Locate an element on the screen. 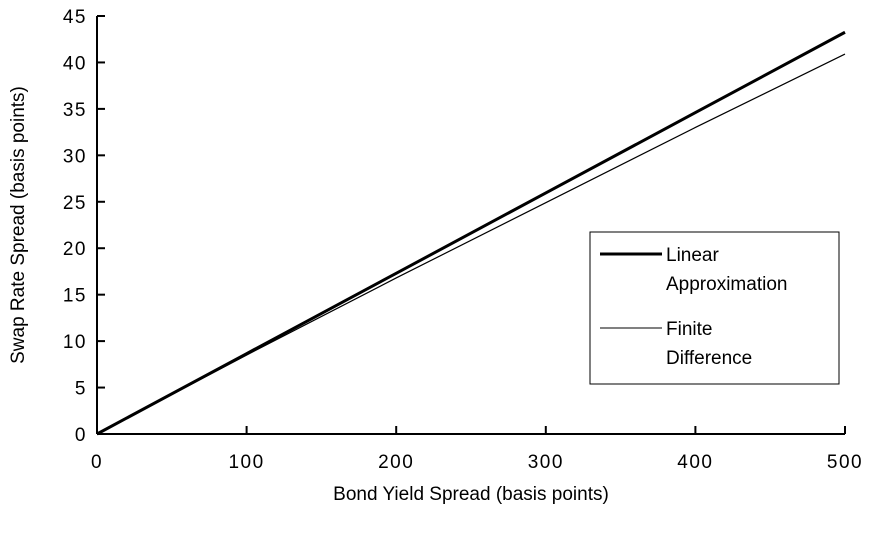 The height and width of the screenshot is (533, 872). x-tick-label: 300 is located at coordinates (546, 462).